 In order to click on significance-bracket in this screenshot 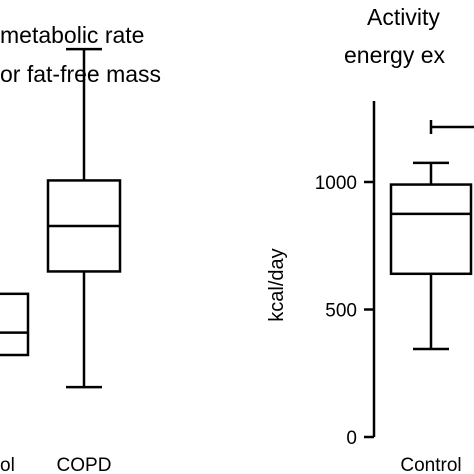, I will do `click(451, 127)`.